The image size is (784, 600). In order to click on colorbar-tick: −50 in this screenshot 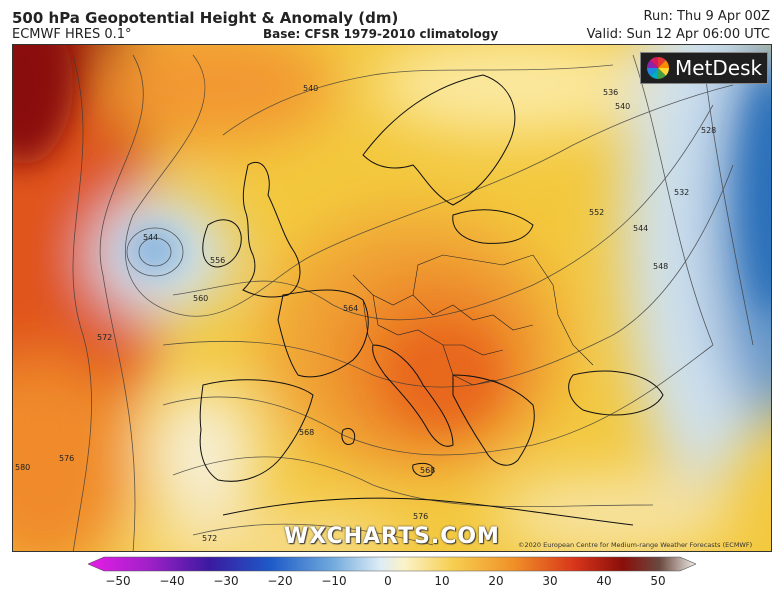, I will do `click(118, 581)`.